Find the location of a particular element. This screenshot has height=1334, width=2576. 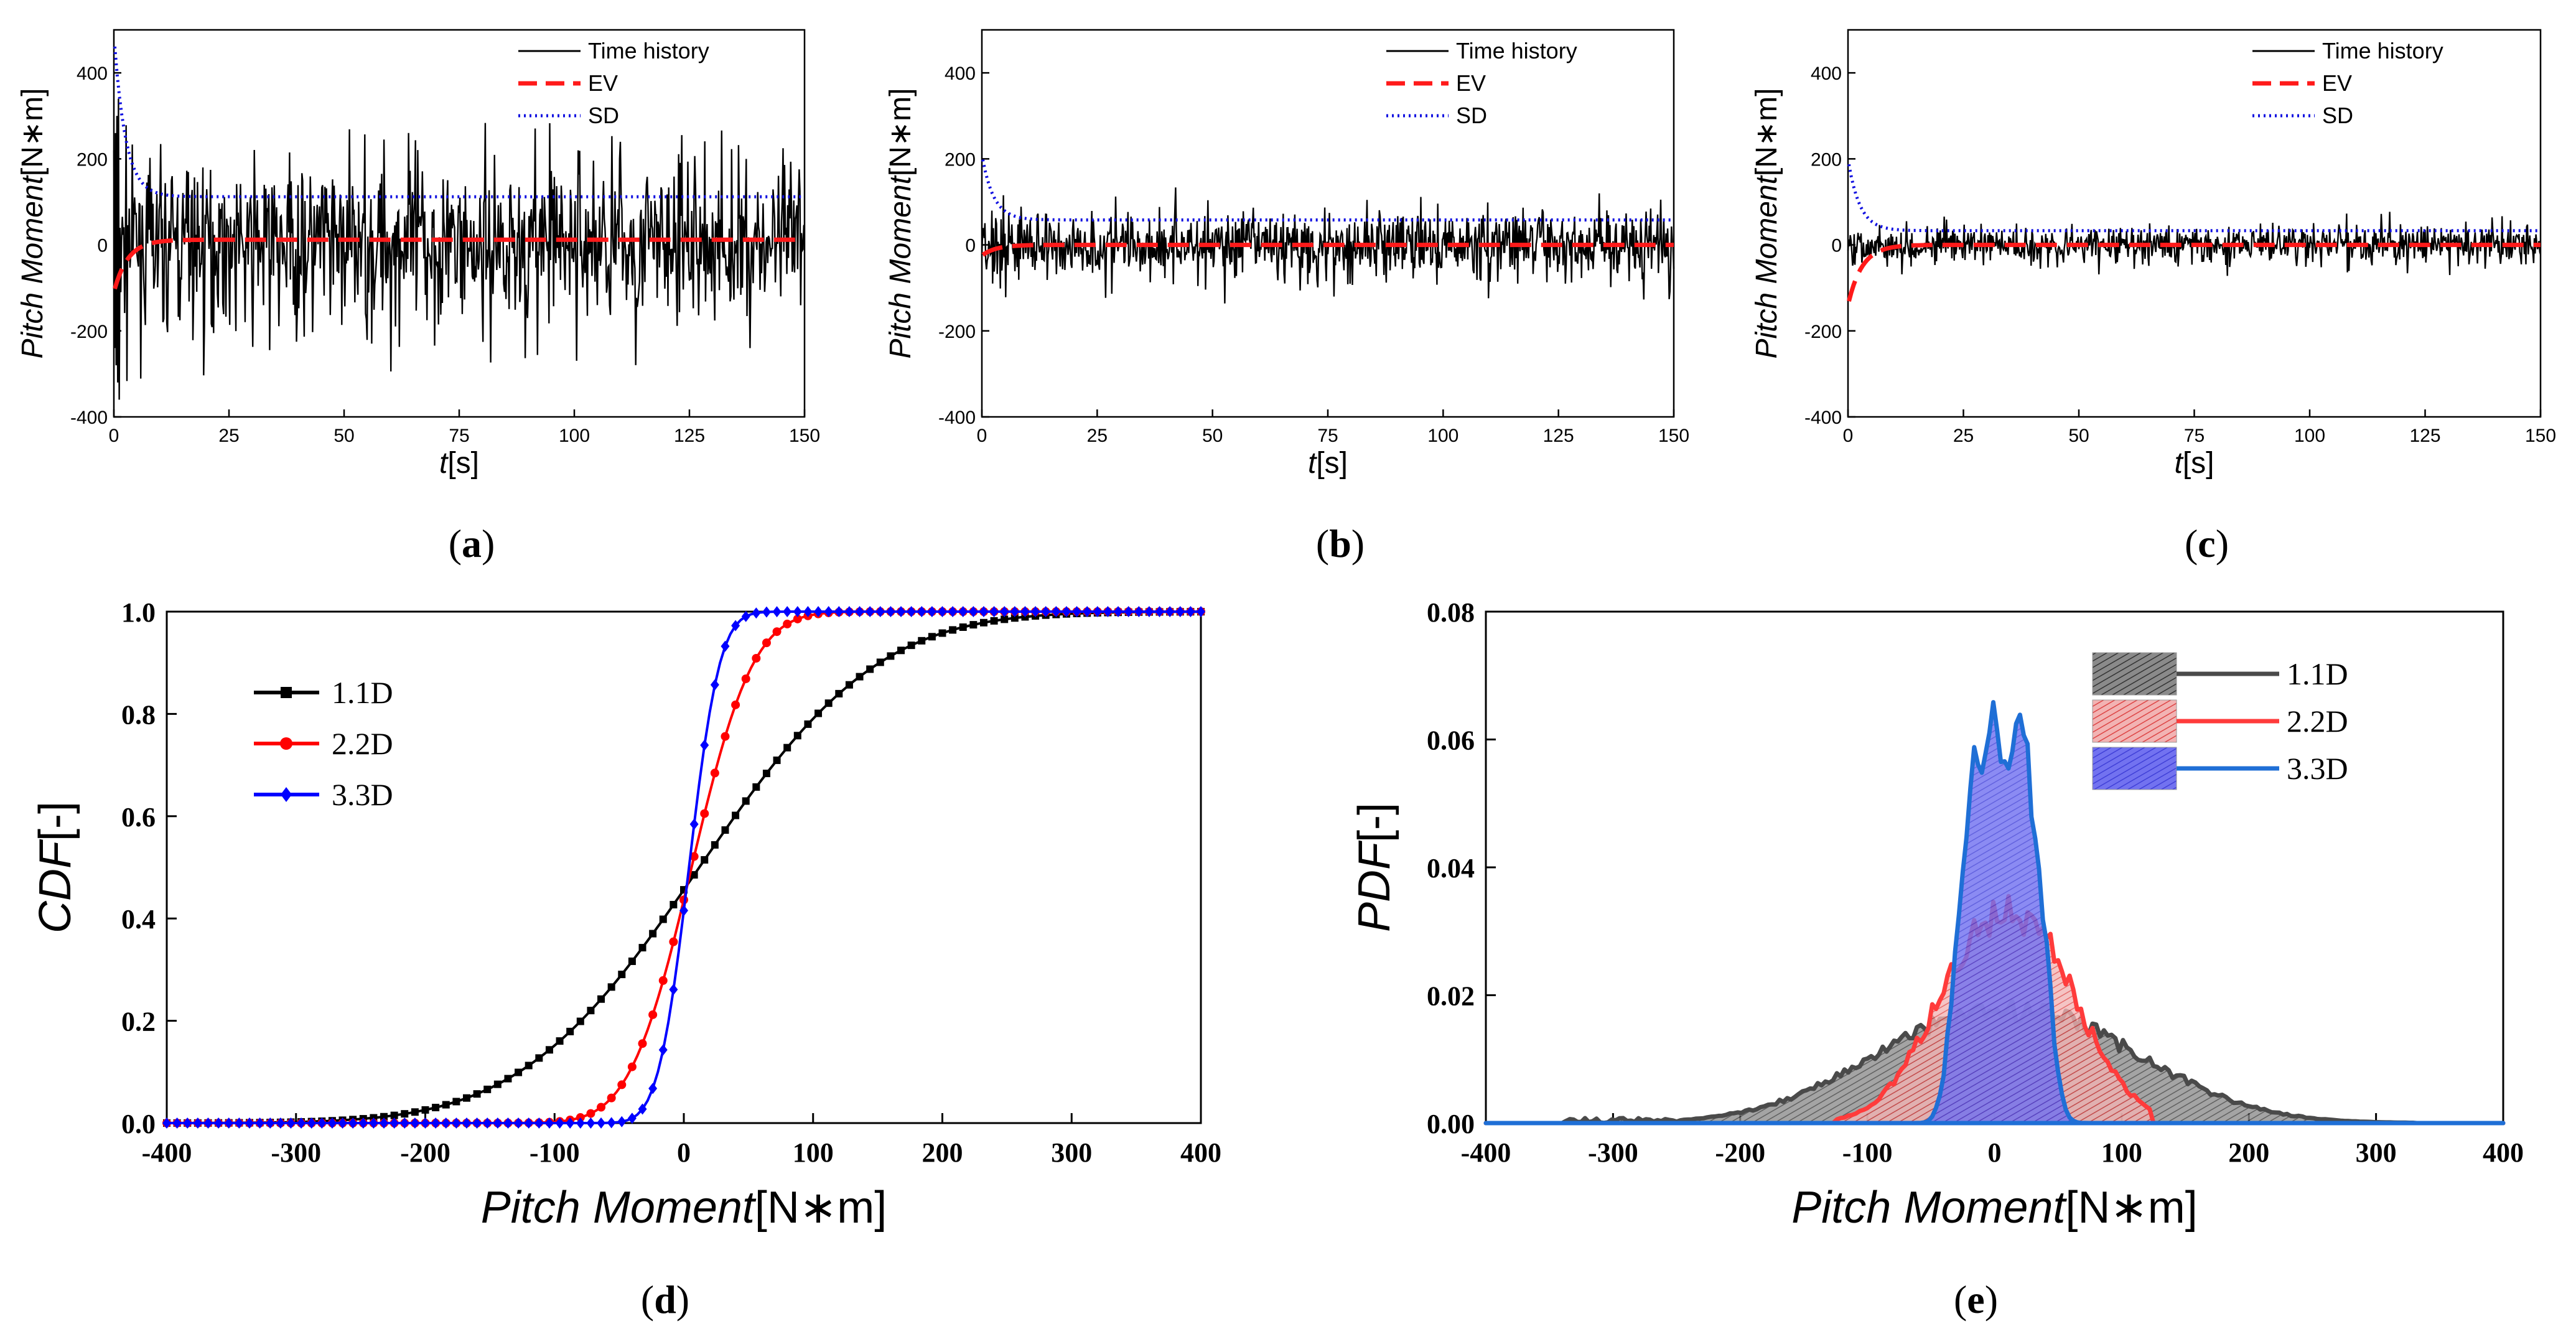

caption-letter: b is located at coordinates (1340, 543).